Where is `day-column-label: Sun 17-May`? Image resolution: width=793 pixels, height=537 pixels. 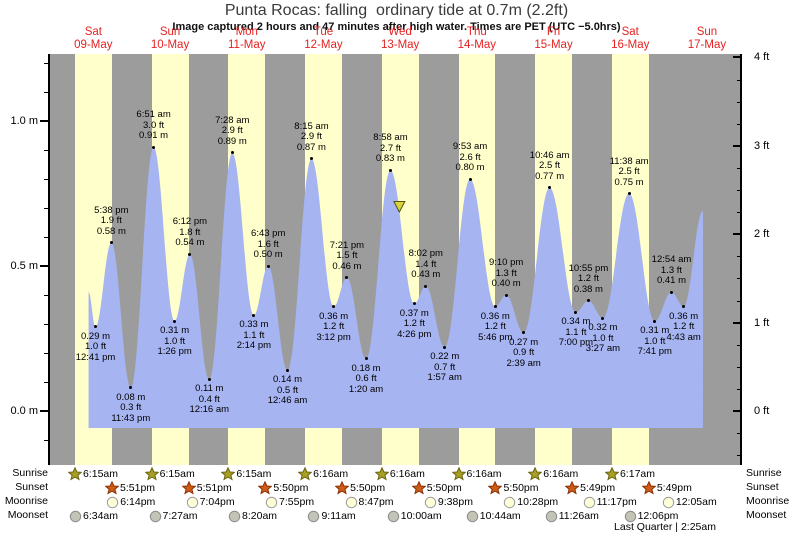
day-column-label: Sun 17-May is located at coordinates (707, 38).